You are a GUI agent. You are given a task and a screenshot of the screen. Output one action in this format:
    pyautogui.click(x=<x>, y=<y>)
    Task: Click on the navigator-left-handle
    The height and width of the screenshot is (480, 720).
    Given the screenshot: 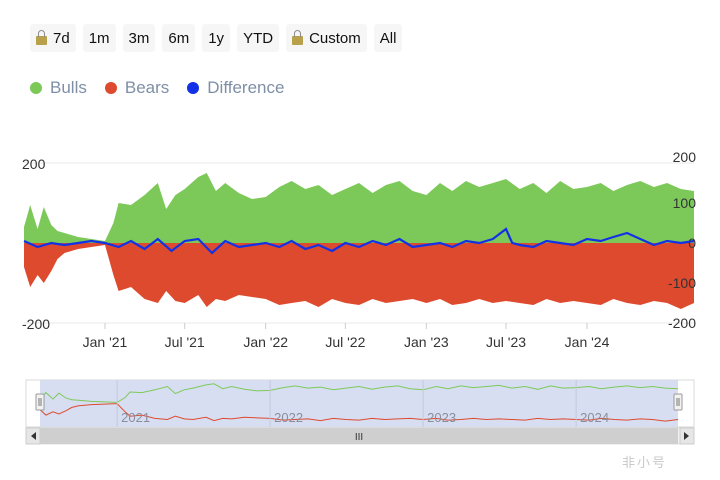 What is the action you would take?
    pyautogui.click(x=40, y=402)
    